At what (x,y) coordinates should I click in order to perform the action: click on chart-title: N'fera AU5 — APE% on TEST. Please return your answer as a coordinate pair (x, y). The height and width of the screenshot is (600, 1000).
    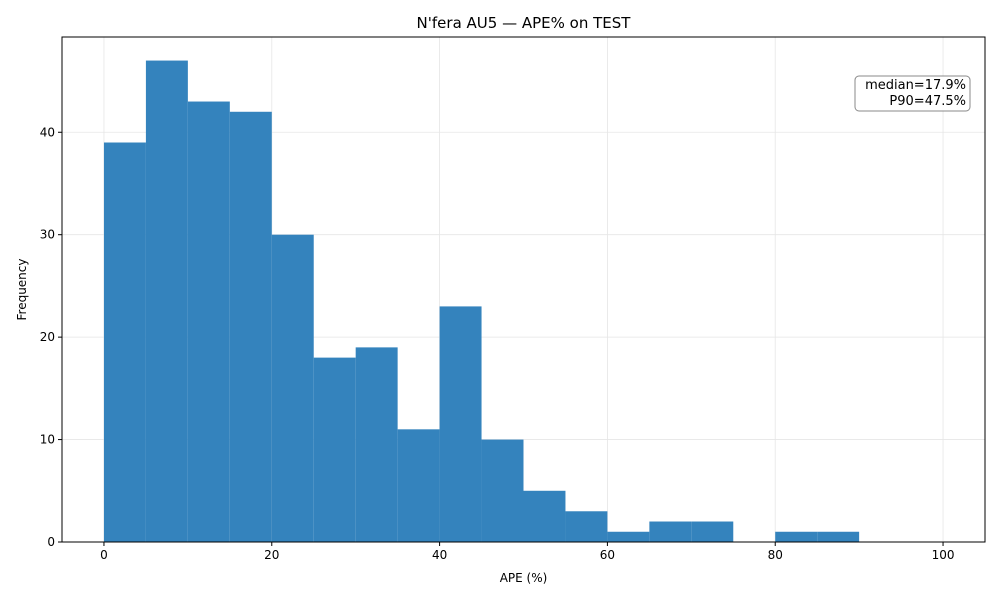
    Looking at the image, I should click on (524, 23).